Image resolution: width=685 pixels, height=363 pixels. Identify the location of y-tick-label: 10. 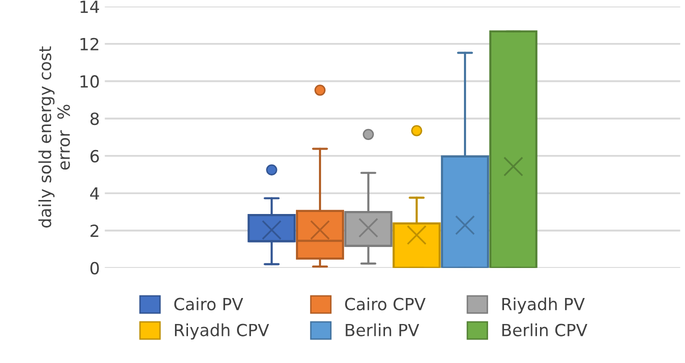
(89, 81).